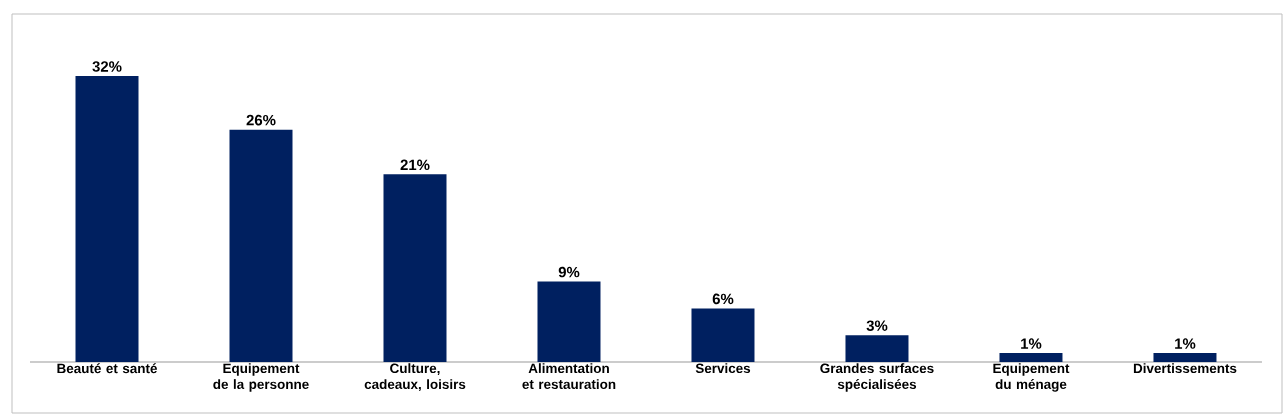 The height and width of the screenshot is (414, 1285). What do you see at coordinates (723, 299) in the screenshot?
I see `data-label: 6%` at bounding box center [723, 299].